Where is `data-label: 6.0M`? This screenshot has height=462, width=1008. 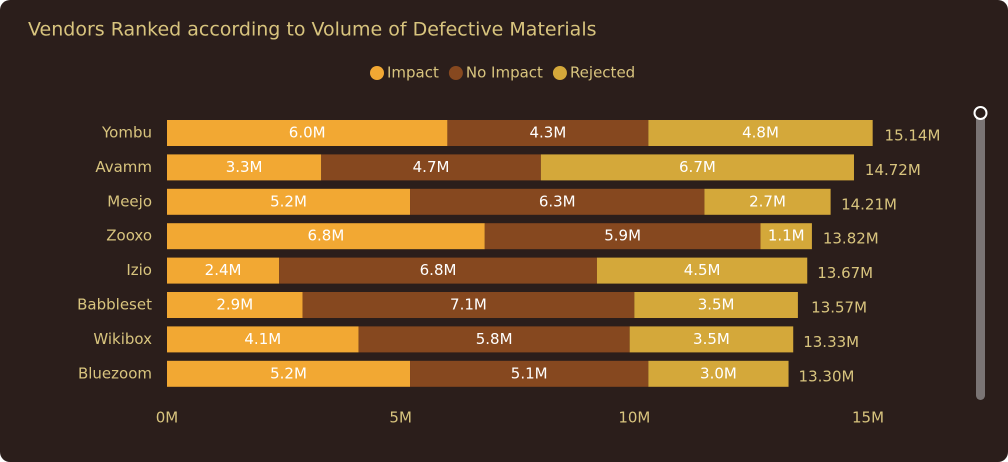 data-label: 6.0M is located at coordinates (307, 133).